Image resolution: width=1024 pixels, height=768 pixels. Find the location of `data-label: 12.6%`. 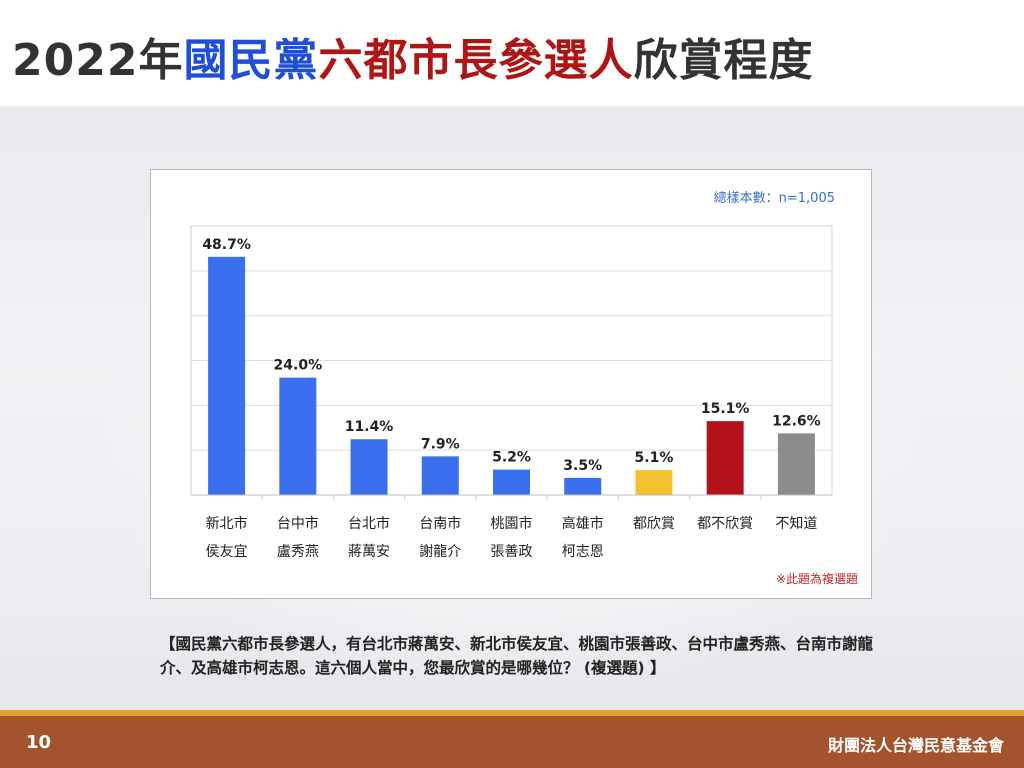

data-label: 12.6% is located at coordinates (796, 421).